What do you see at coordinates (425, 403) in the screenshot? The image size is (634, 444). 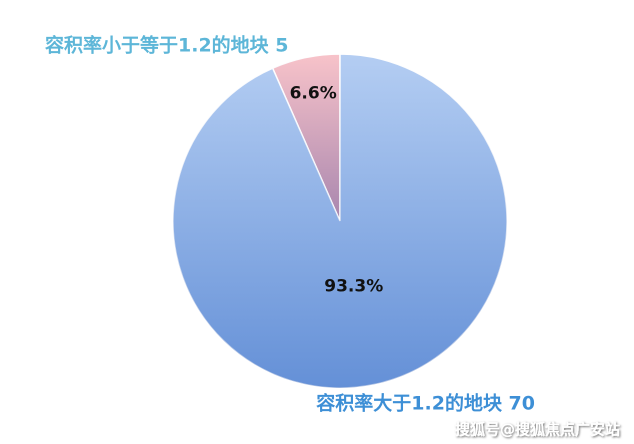 I see `category-label: 容积率大于1.2的地块 70` at bounding box center [425, 403].